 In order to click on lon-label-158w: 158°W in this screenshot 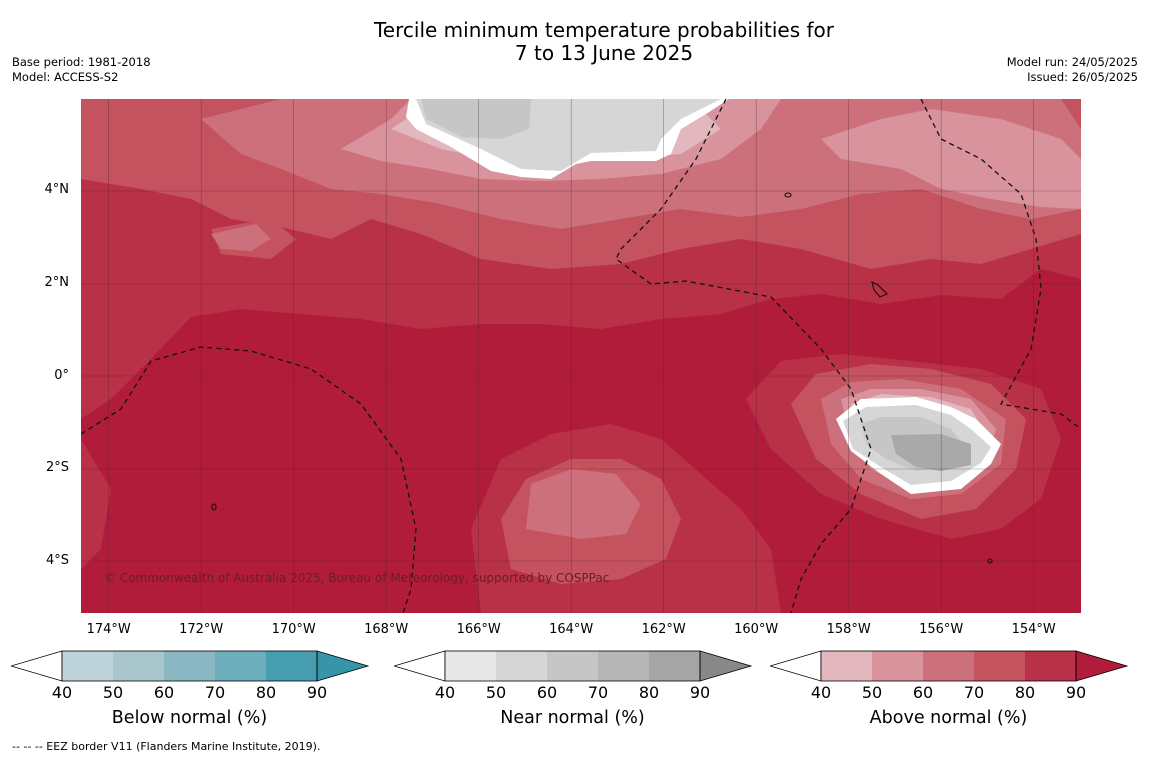, I will do `click(848, 629)`.